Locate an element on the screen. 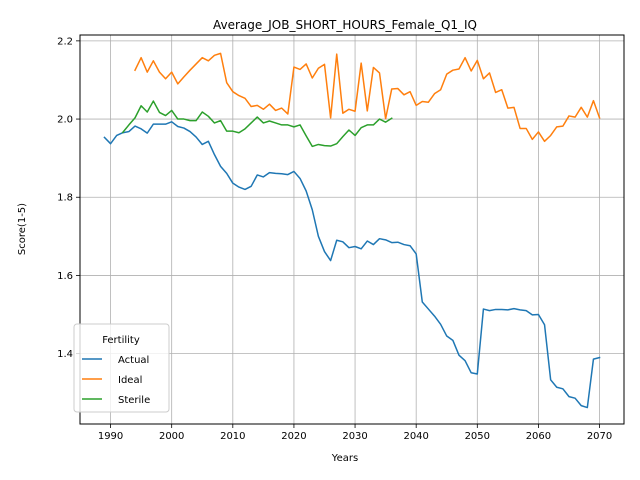 Image resolution: width=640 pixels, height=480 pixels. x-tick-label: 2040 is located at coordinates (415, 436).